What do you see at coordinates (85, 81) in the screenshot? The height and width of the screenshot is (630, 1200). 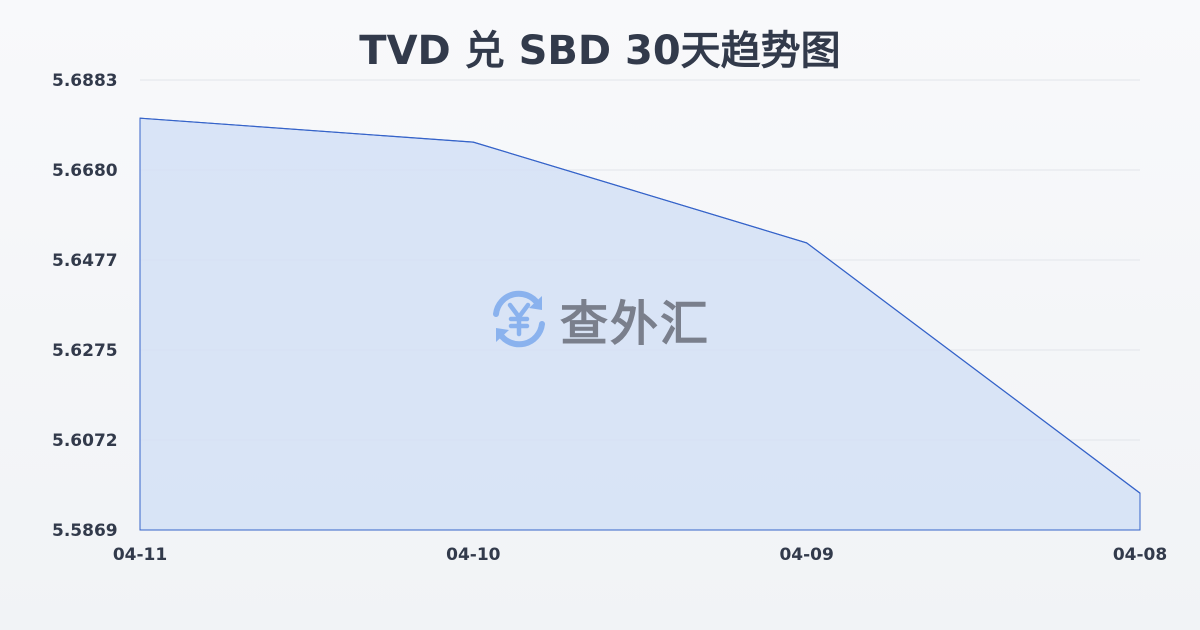 I see `y-tick-label: 5.6883` at bounding box center [85, 81].